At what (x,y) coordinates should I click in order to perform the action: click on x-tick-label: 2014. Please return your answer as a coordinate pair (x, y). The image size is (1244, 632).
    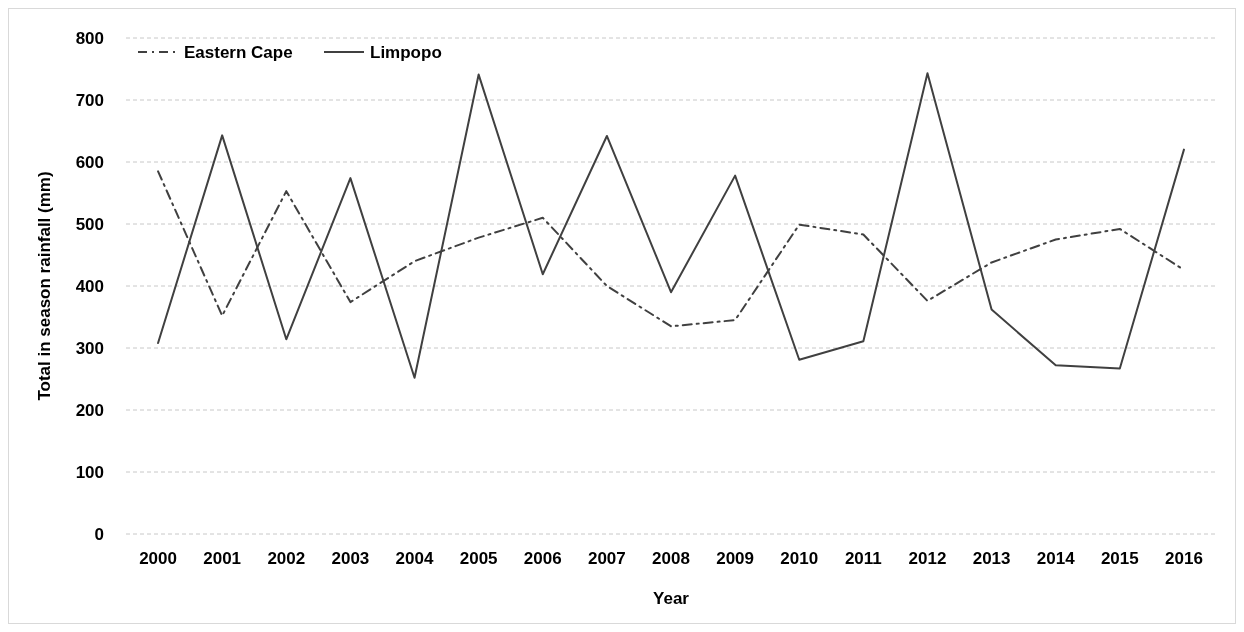
    Looking at the image, I should click on (1056, 558).